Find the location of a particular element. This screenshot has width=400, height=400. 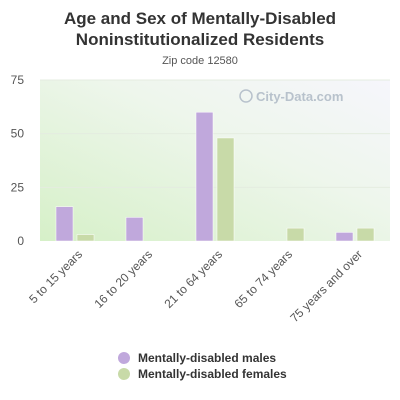

chart-subtitle: Zip code 12580 is located at coordinates (200, 61).